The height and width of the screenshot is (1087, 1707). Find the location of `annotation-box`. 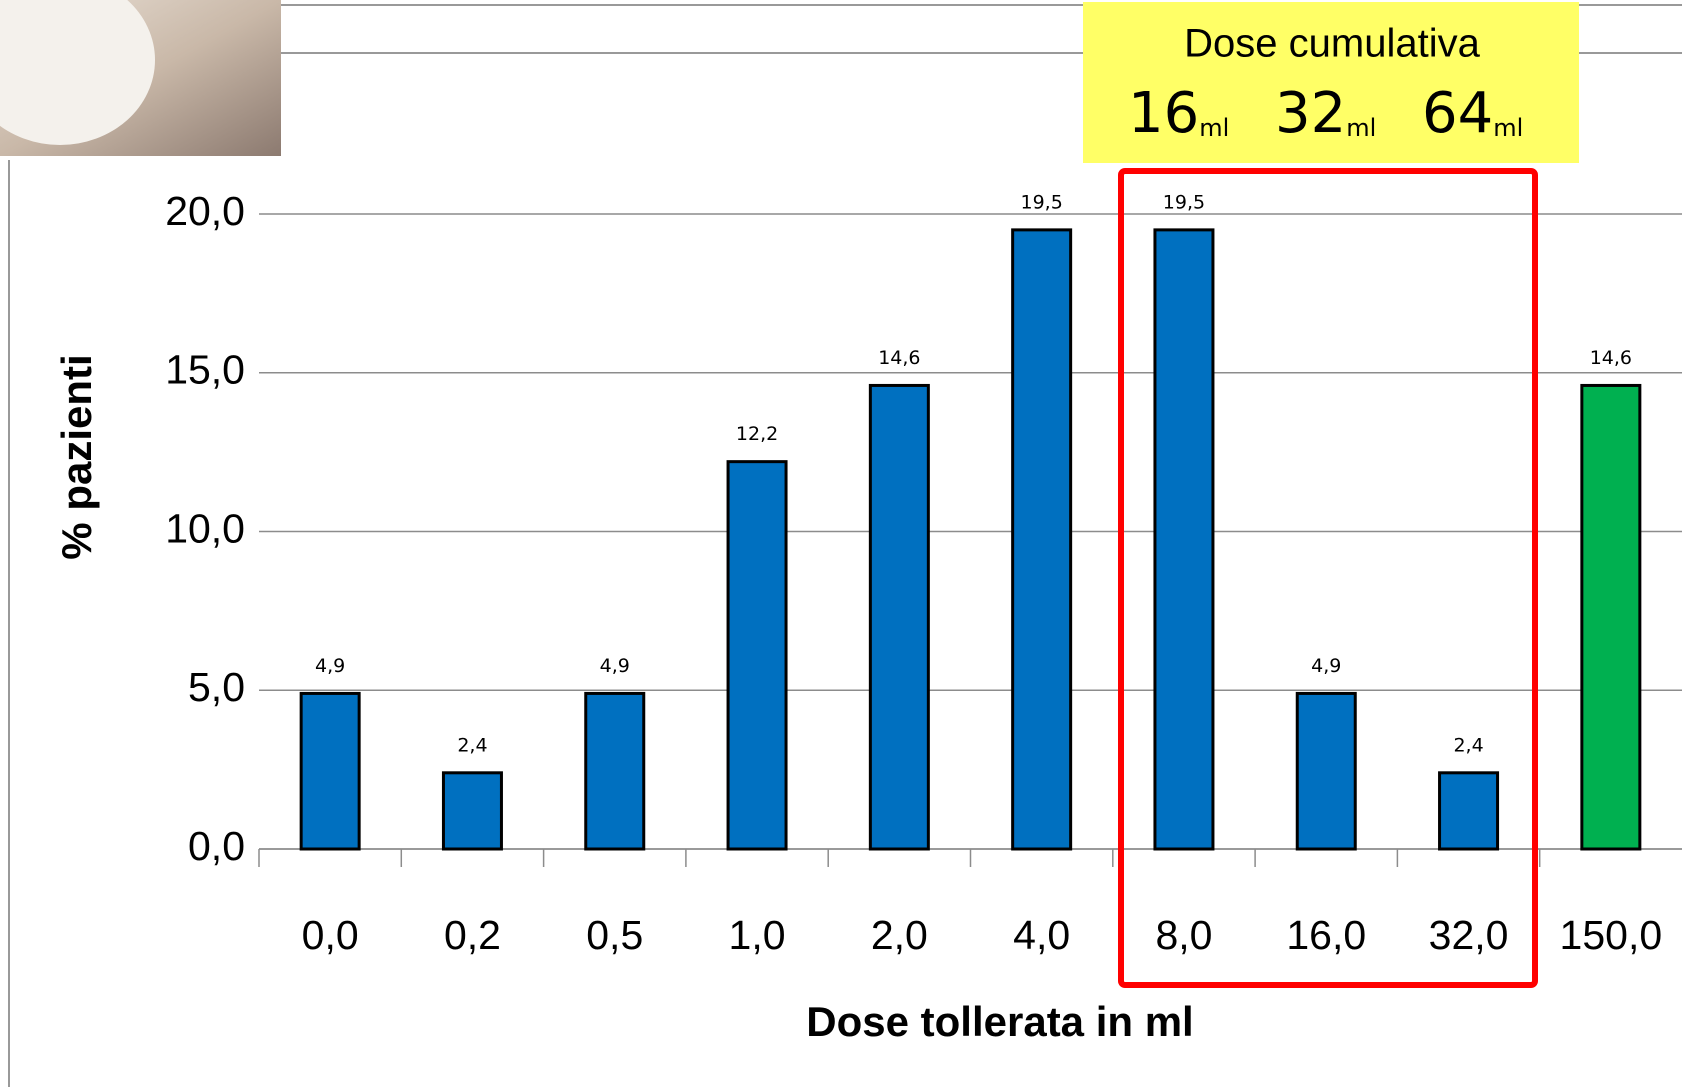

annotation-box is located at coordinates (1331, 82).